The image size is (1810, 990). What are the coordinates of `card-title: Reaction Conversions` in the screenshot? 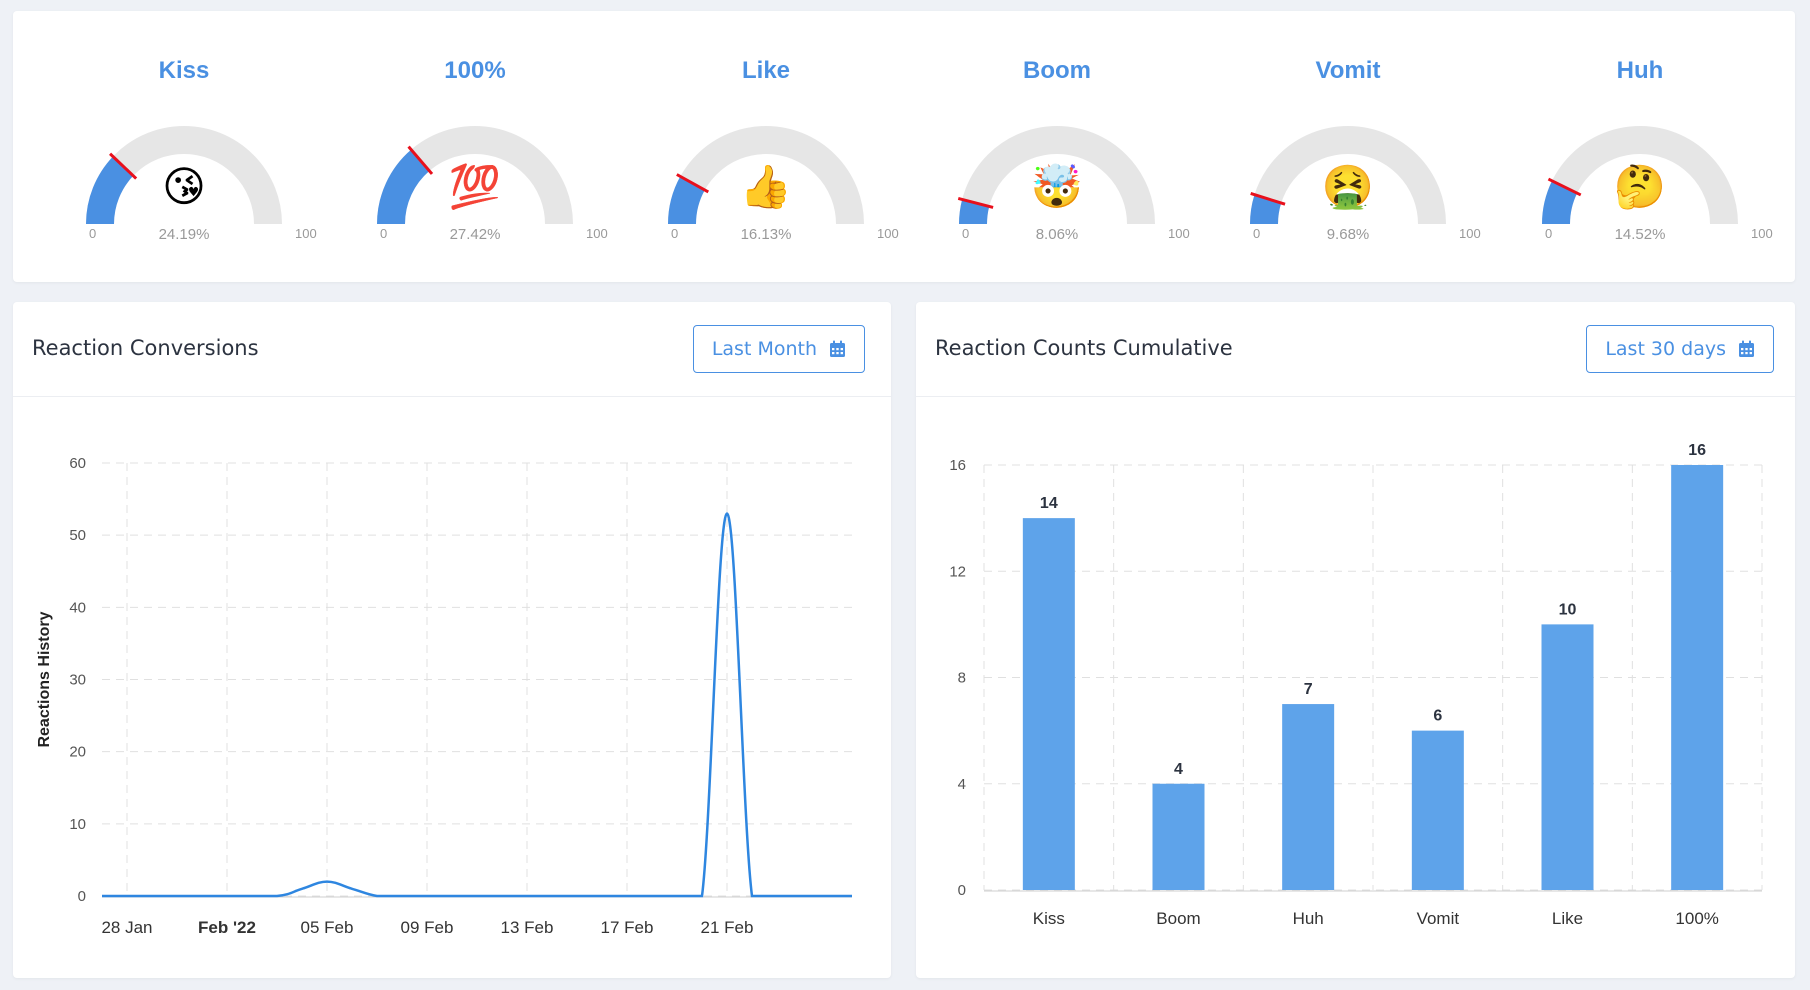 It's located at (145, 348).